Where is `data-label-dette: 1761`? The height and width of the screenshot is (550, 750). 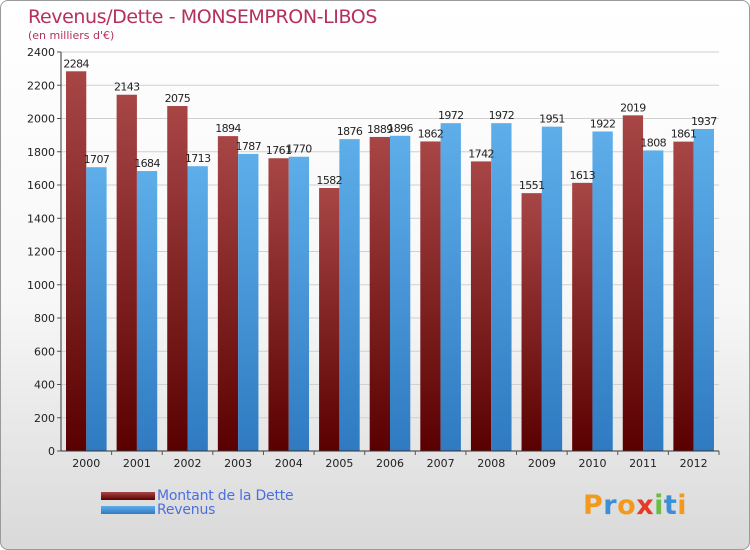
data-label-dette: 1761 is located at coordinates (279, 150).